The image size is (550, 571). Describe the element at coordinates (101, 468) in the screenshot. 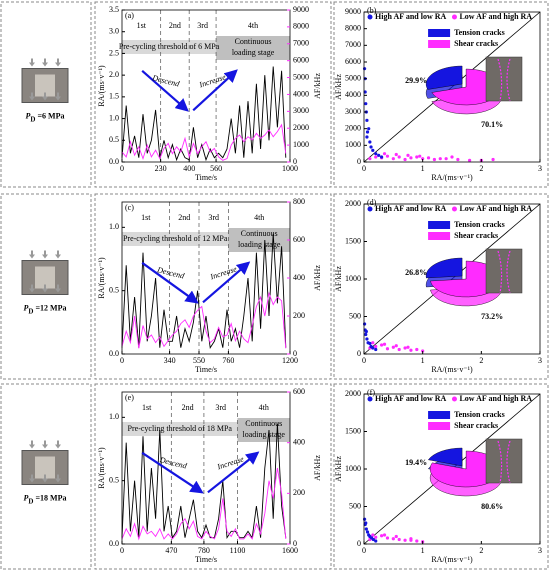

I see `y-axis-label: RA/(ms·v⁻¹)` at that location.